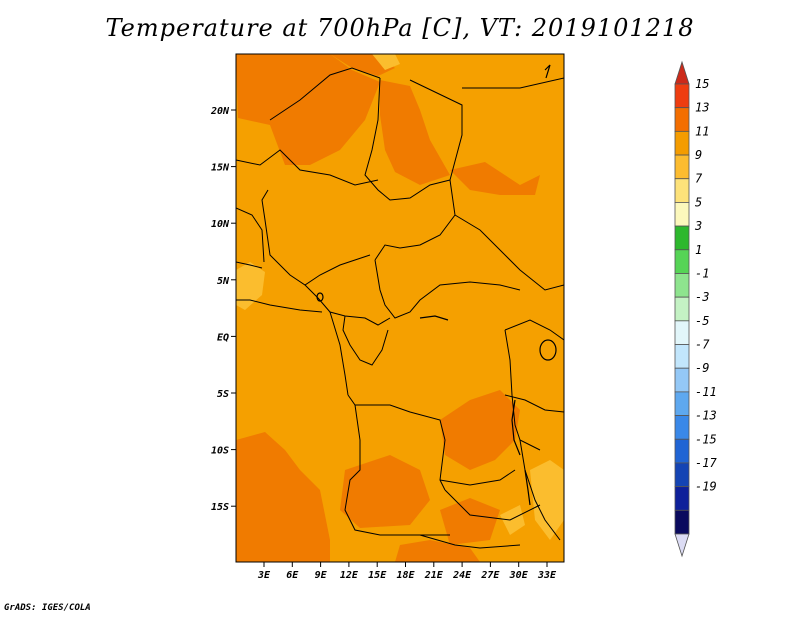  I want to click on lon-tick-label: 15E, so click(377, 575).